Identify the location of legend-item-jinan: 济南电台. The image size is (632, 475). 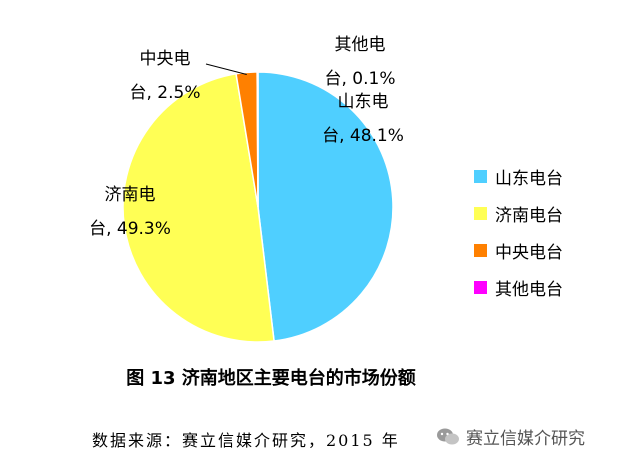
(518, 213).